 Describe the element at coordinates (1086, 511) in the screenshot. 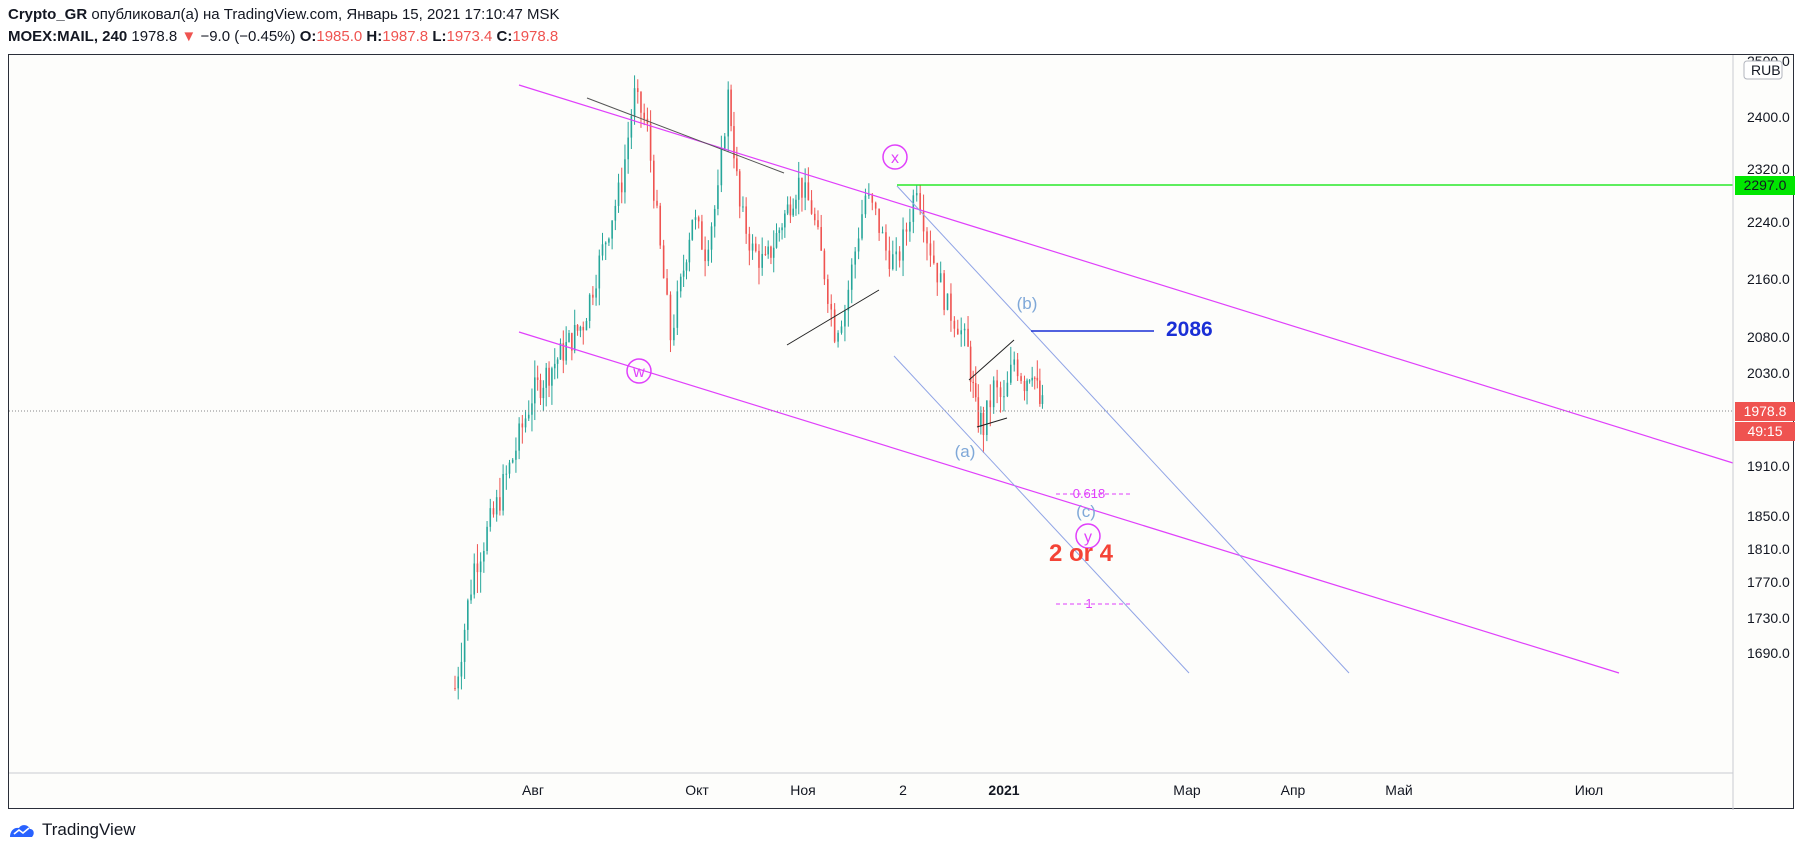

I see `wave-c-label: (c)` at that location.